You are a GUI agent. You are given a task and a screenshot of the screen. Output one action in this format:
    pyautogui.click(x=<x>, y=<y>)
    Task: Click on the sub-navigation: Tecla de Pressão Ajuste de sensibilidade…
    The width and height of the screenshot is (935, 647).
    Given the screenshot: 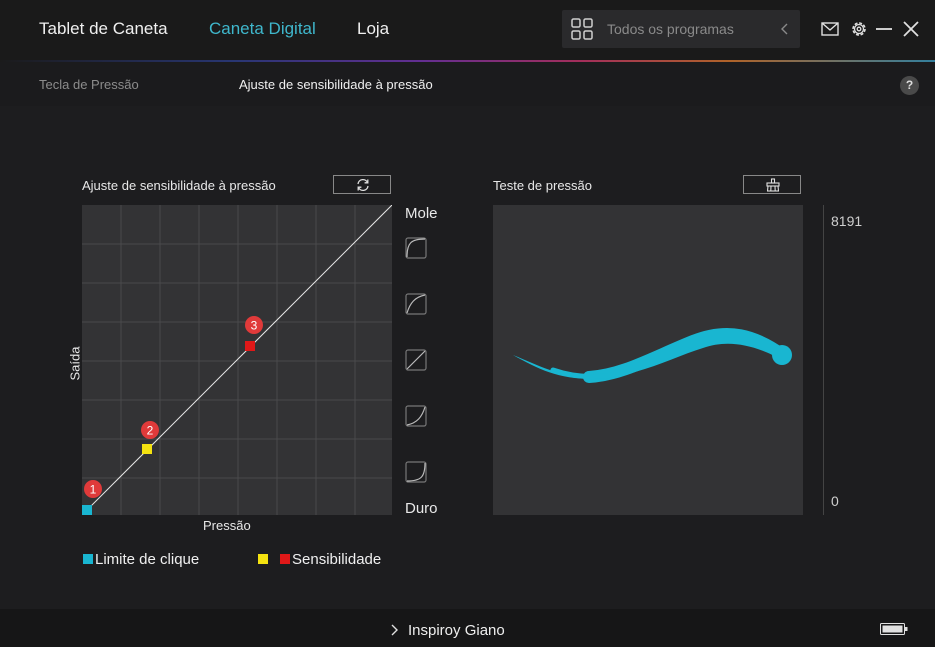 What is the action you would take?
    pyautogui.click(x=467, y=84)
    